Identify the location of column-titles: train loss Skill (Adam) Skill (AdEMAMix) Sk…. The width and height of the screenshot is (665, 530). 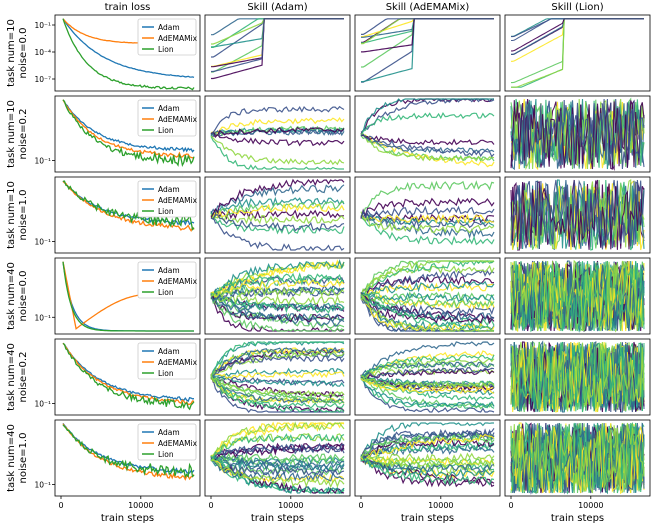
(354, 7).